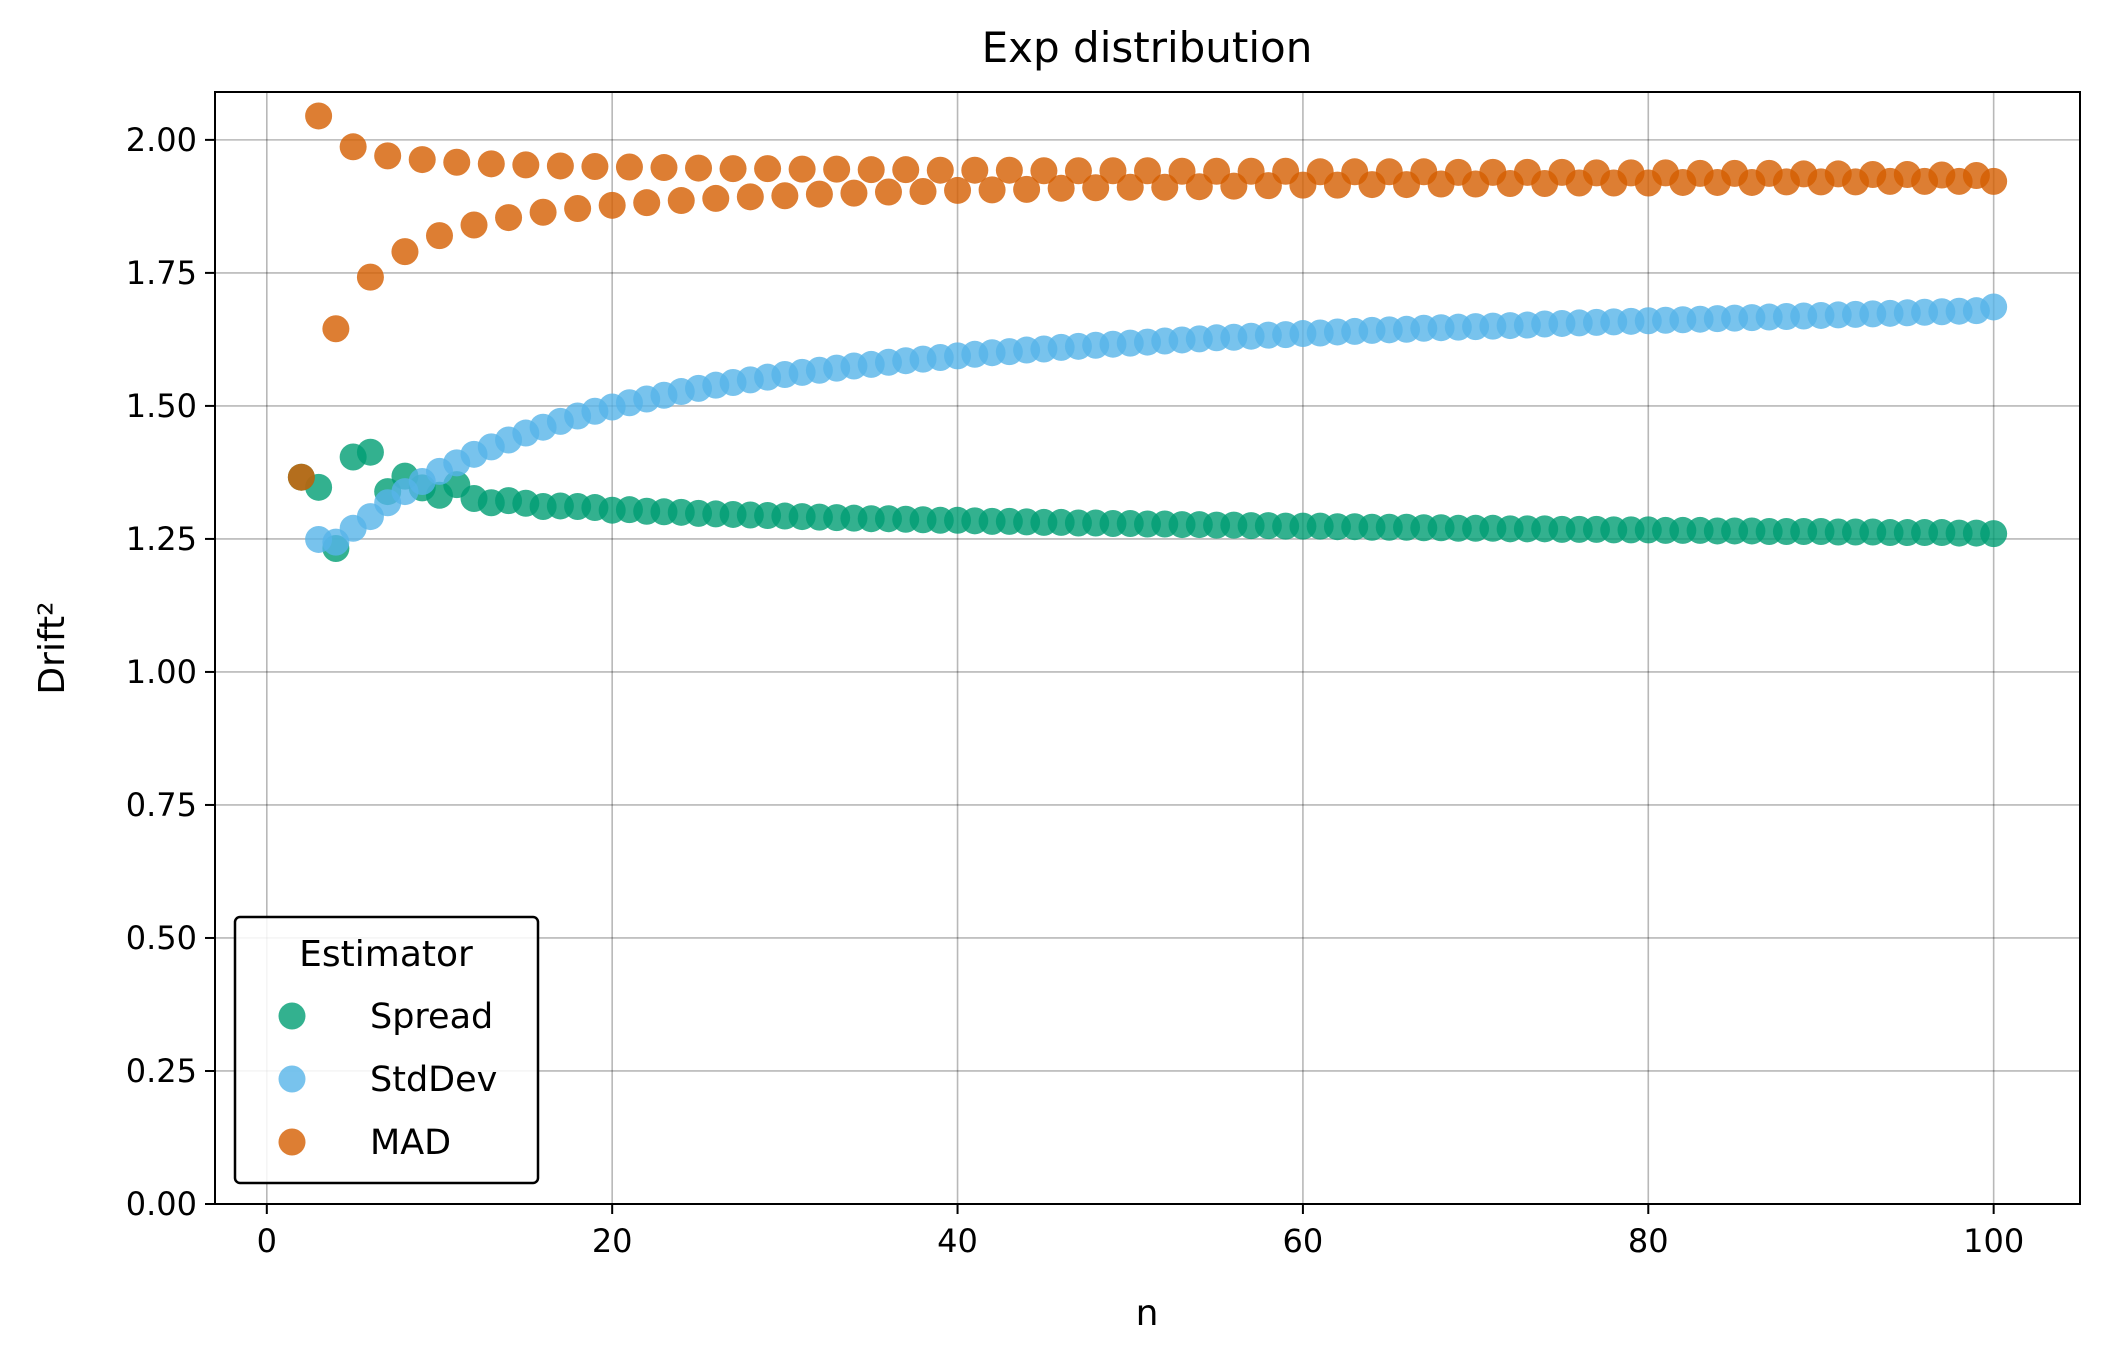 The width and height of the screenshot is (2103, 1364). I want to click on legend-box, so click(386, 1050).